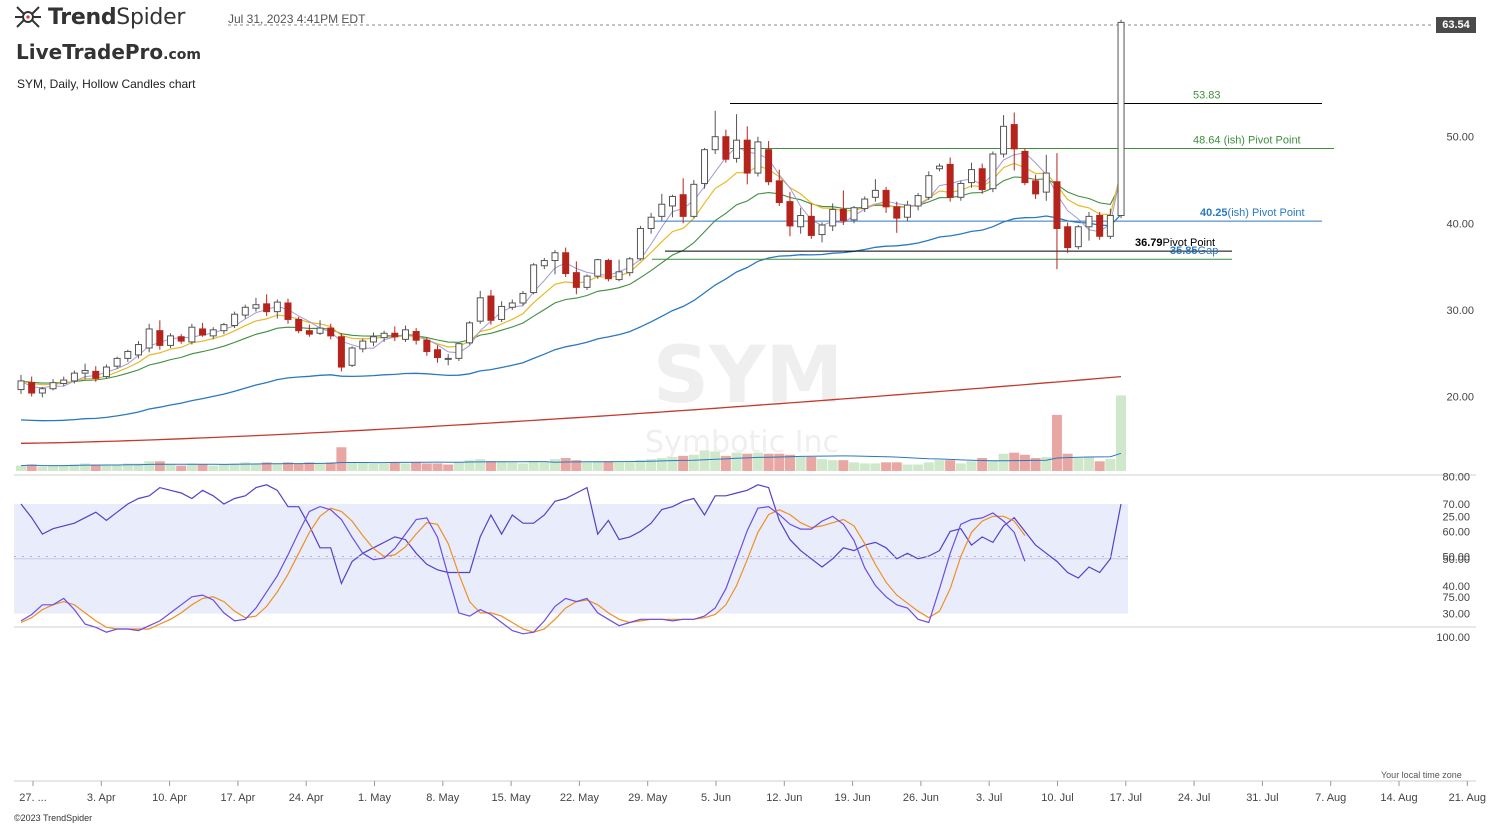 The width and height of the screenshot is (1498, 838). Describe the element at coordinates (1456, 532) in the screenshot. I see `rsi-axis-tick: 60.00` at that location.